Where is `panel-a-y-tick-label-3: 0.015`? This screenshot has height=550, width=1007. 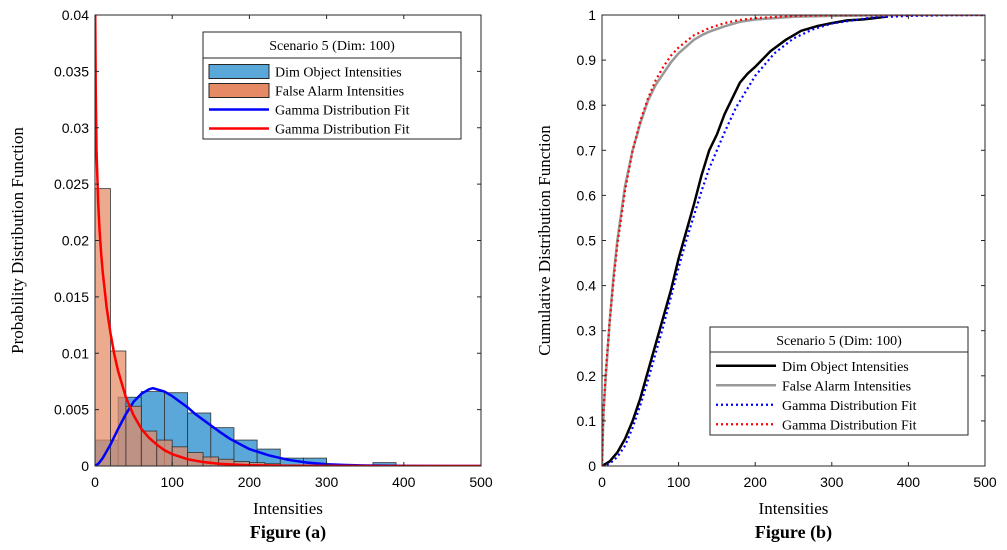 panel-a-y-tick-label-3: 0.015 is located at coordinates (71, 297).